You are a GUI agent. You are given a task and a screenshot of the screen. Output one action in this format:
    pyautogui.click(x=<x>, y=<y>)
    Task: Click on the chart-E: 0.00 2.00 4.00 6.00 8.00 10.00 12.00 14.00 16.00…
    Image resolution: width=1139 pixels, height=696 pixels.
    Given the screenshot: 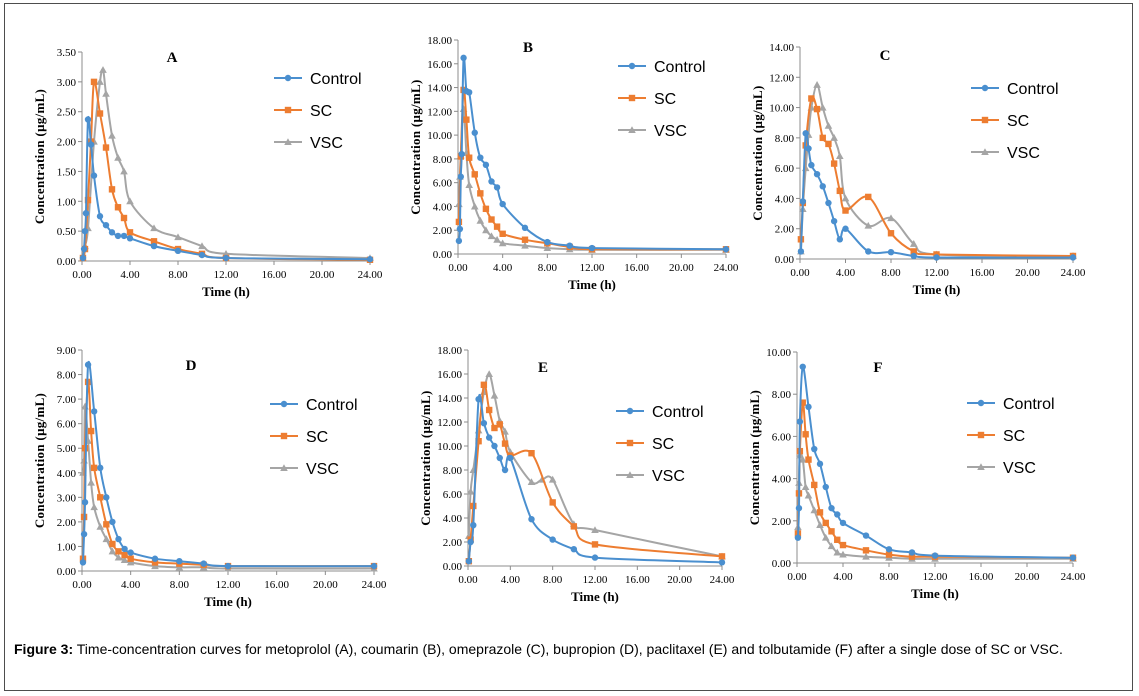 What is the action you would take?
    pyautogui.click(x=576, y=474)
    